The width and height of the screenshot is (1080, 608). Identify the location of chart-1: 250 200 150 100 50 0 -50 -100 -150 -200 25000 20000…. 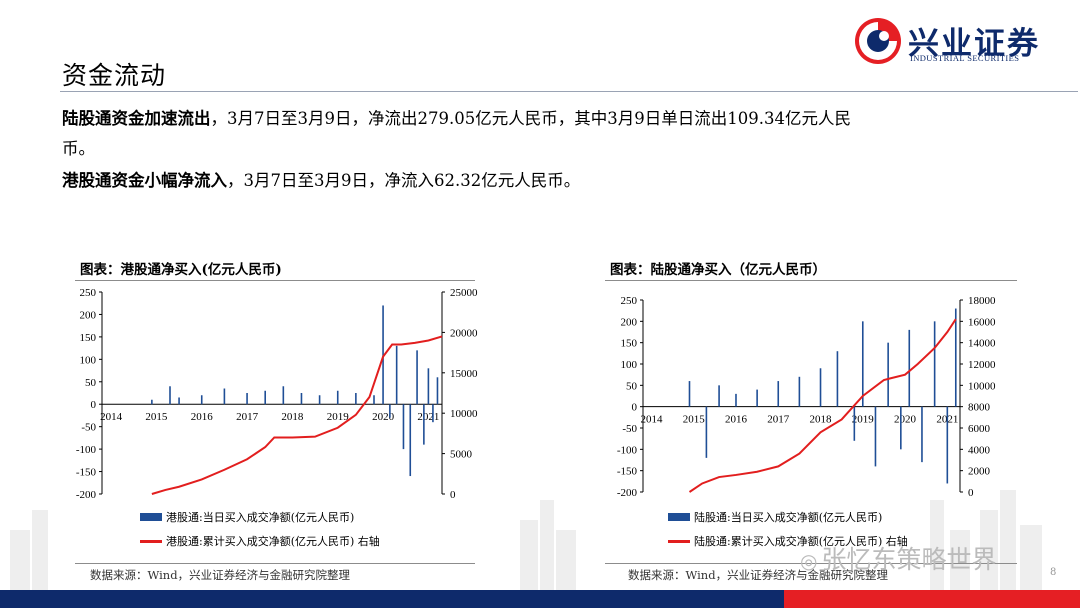
(277, 394).